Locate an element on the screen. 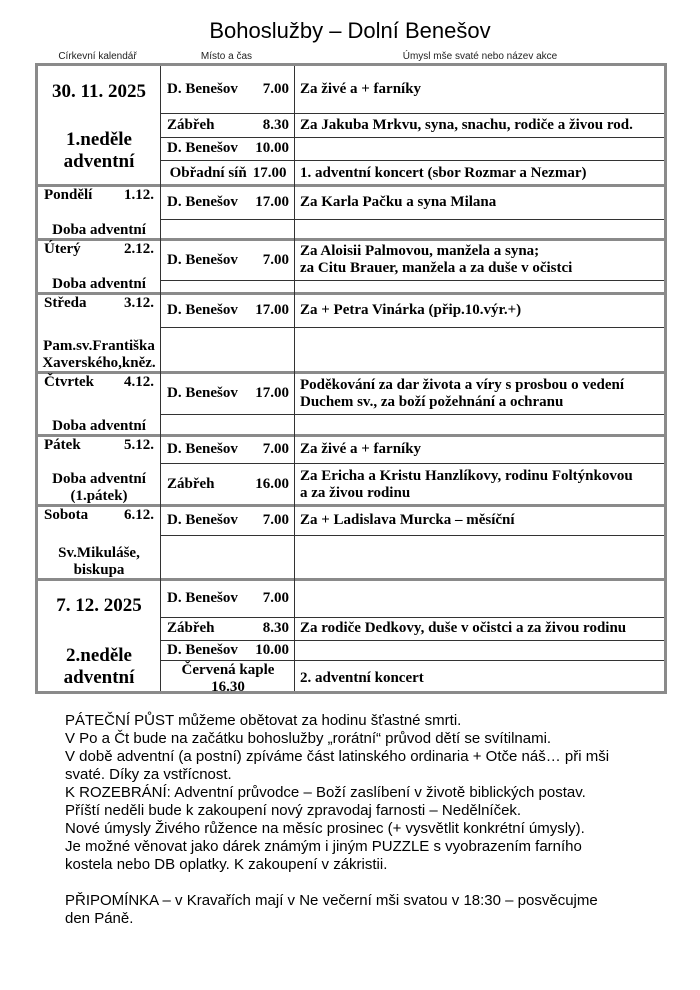 The image size is (700, 990). place: Obřadní síň is located at coordinates (208, 172).